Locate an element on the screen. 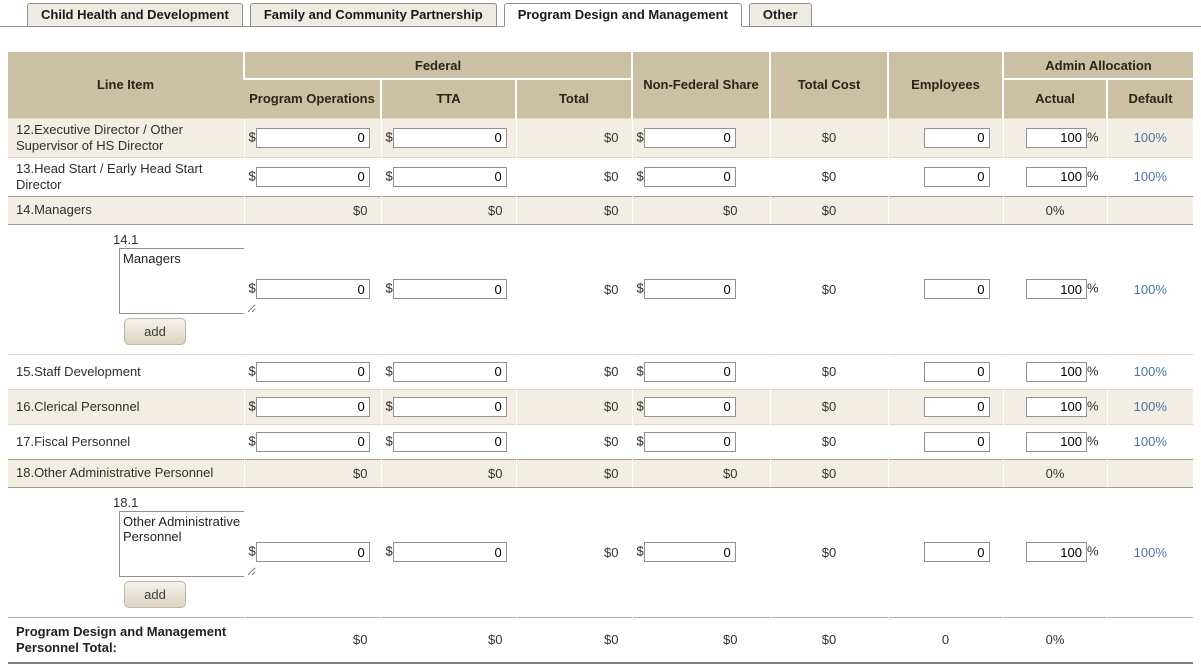 The image size is (1201, 670). employees-subtotal is located at coordinates (945, 210).